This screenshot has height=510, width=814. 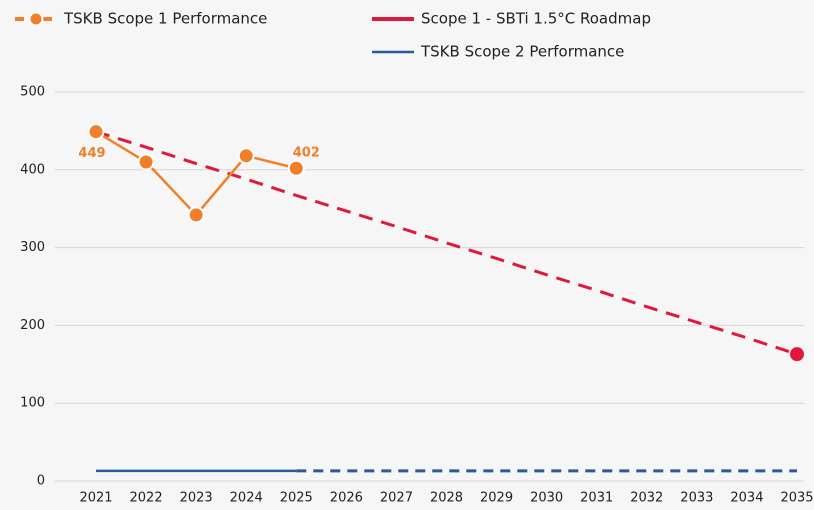 What do you see at coordinates (95, 498) in the screenshot?
I see `x-tick-label: 2021` at bounding box center [95, 498].